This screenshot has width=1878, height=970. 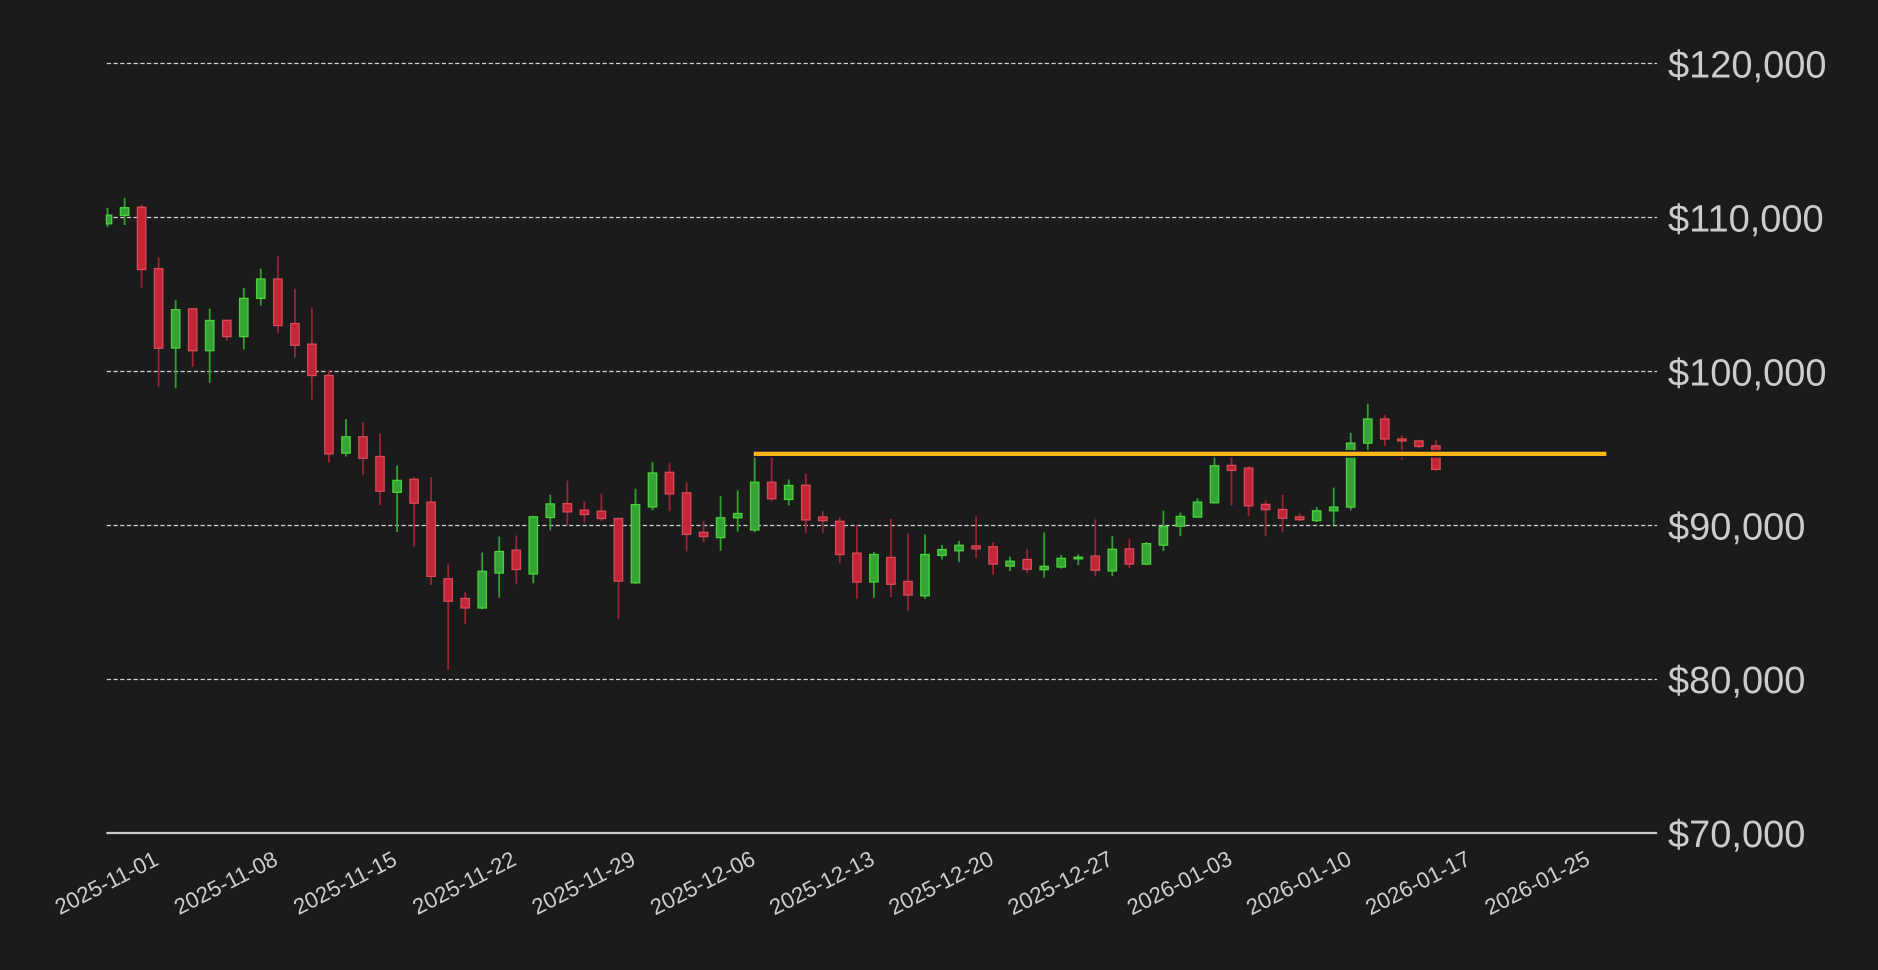 I want to click on svg-text: $100,000, so click(x=1747, y=373).